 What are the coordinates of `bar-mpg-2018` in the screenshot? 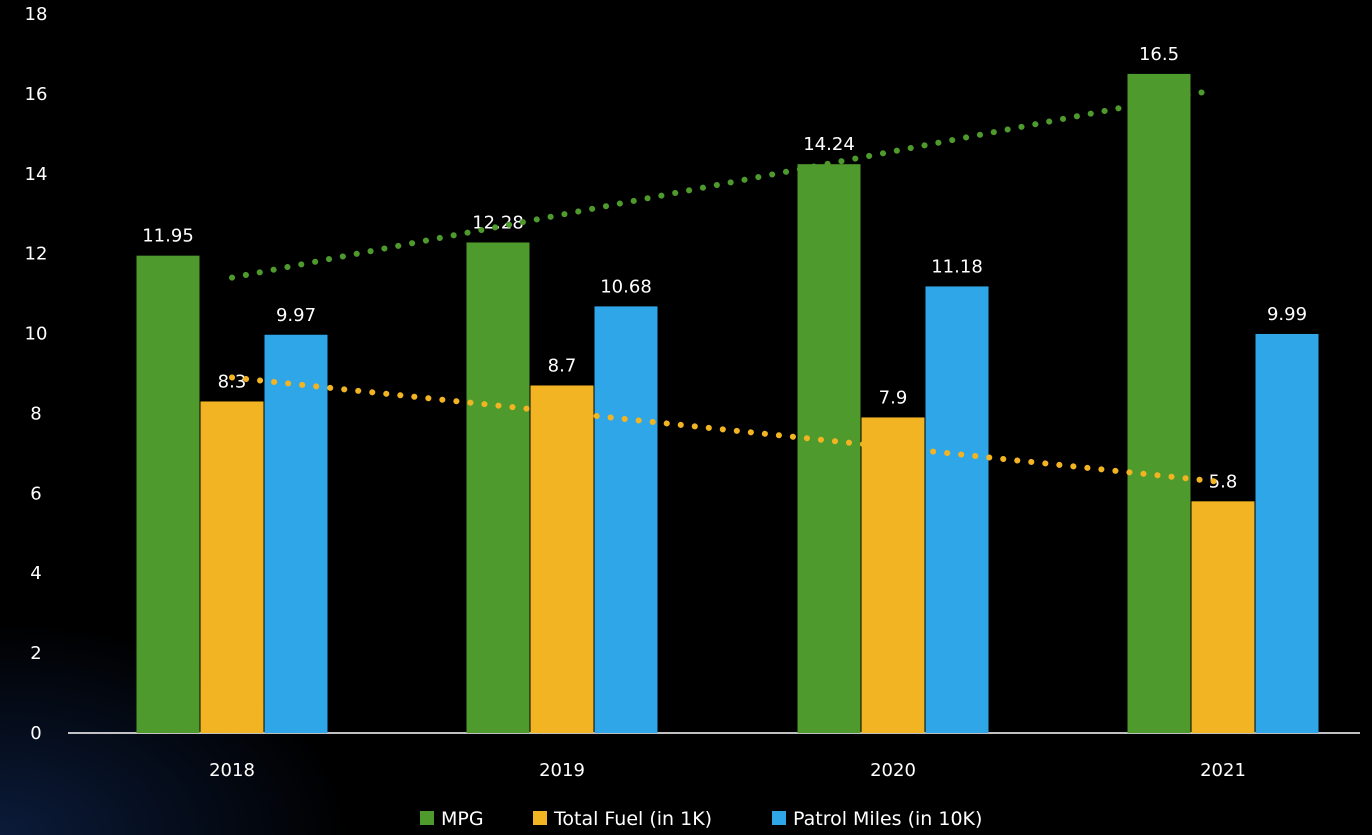 It's located at (168, 494).